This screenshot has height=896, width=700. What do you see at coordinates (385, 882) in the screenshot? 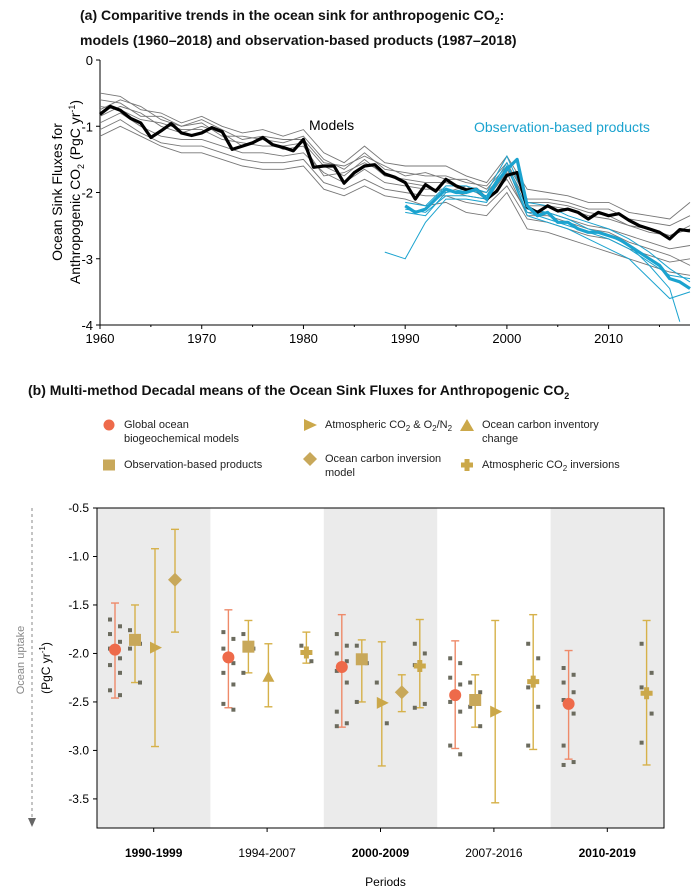
I see `chart-b-x-label: Periods` at bounding box center [385, 882].